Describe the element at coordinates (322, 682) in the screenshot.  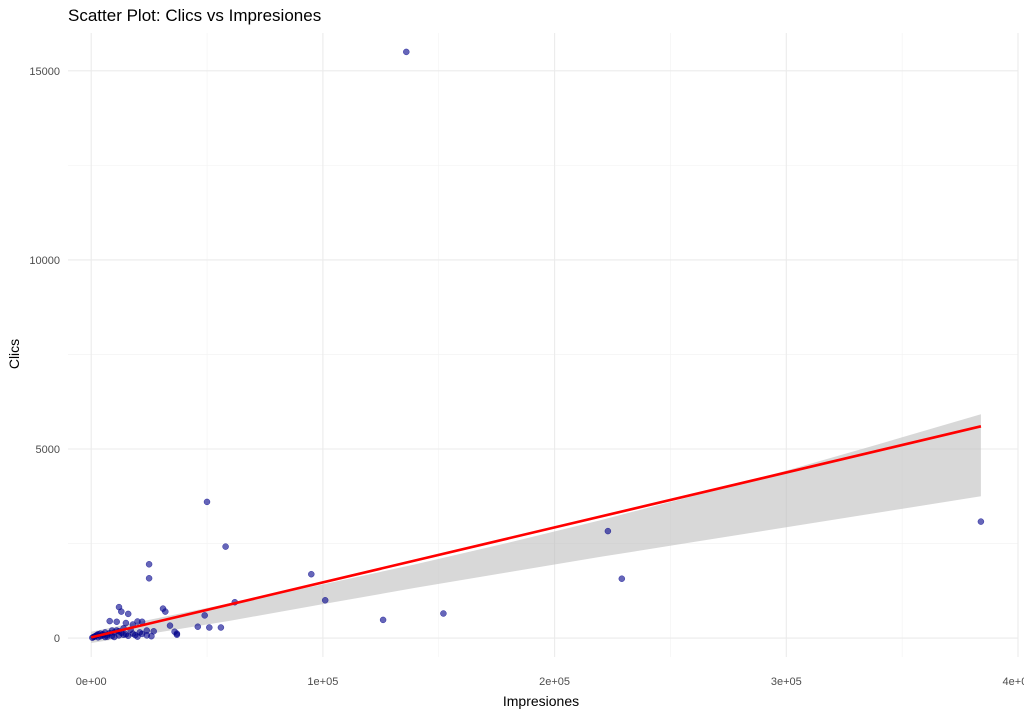
I see `x-tick-label: 1e+05` at that location.